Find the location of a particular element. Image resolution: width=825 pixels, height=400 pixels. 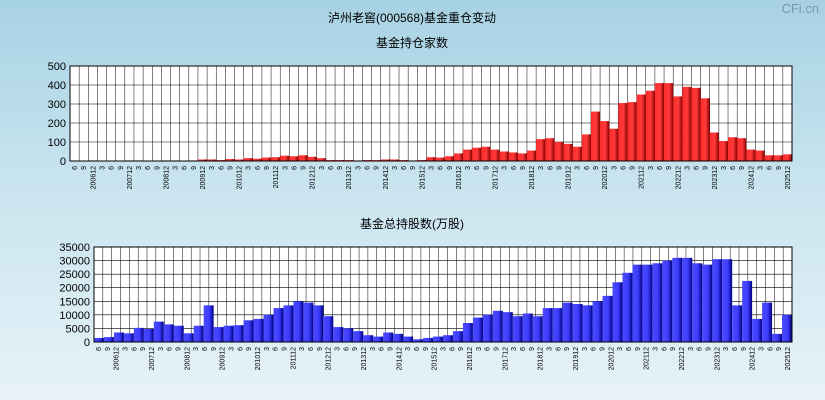

x-tick-label: 201012 is located at coordinates (258, 358).